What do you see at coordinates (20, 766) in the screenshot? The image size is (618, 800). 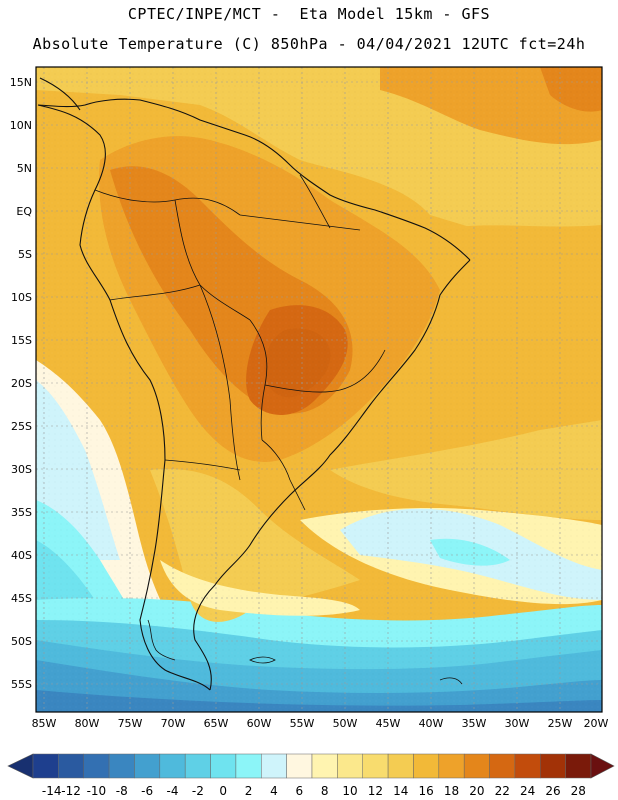 I see `colorbar-left-arrow` at bounding box center [20, 766].